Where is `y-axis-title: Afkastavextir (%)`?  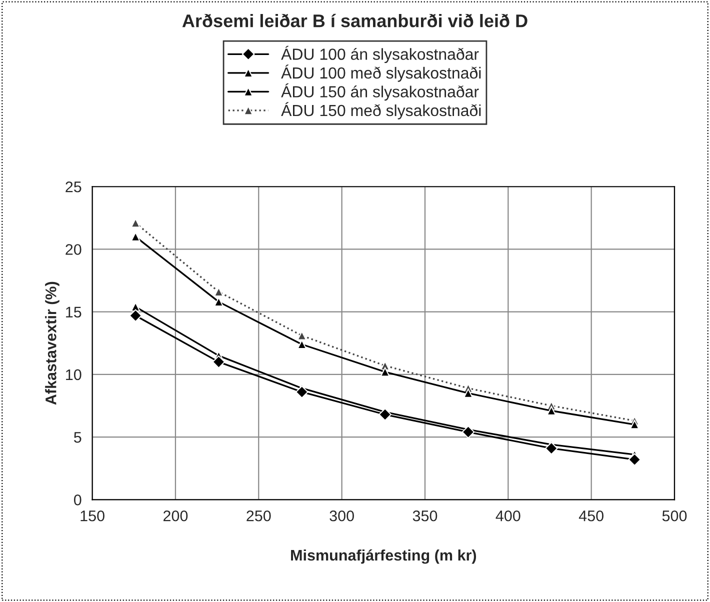 y-axis-title: Afkastavextir (%) is located at coordinates (52, 343).